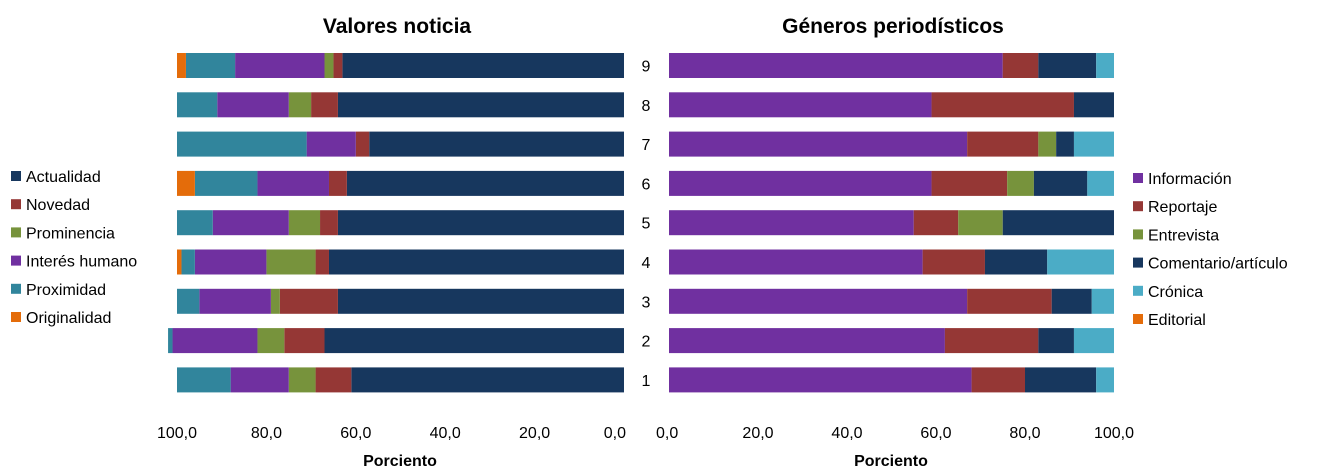  Describe the element at coordinates (646, 381) in the screenshot. I see `category-label-1: 1` at that location.